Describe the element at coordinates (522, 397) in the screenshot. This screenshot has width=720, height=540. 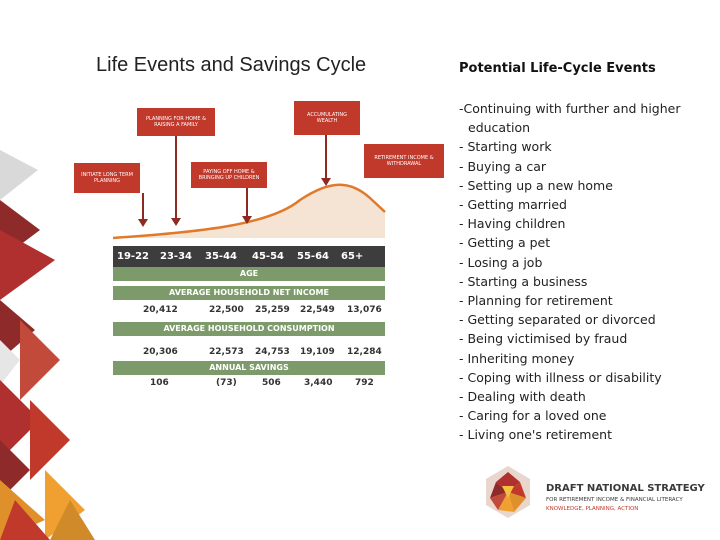
I see `list-item: - Dealing with death` at that location.